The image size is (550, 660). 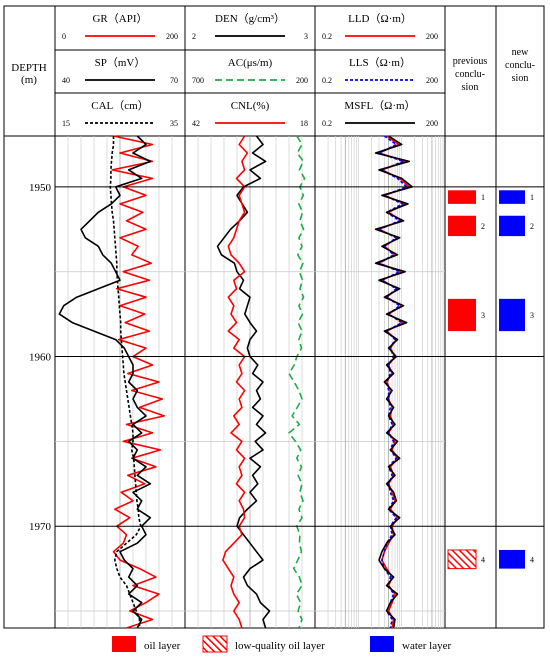 I want to click on curve-scale-max: 35, so click(x=174, y=123).